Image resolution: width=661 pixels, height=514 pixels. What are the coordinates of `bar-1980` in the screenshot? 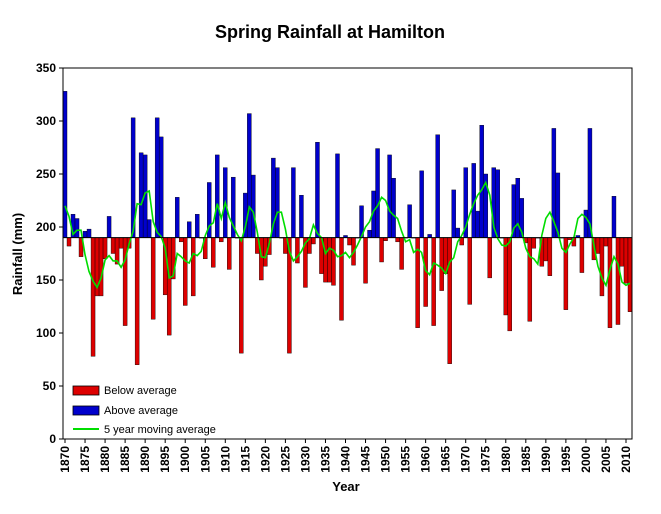 It's located at (505, 276).